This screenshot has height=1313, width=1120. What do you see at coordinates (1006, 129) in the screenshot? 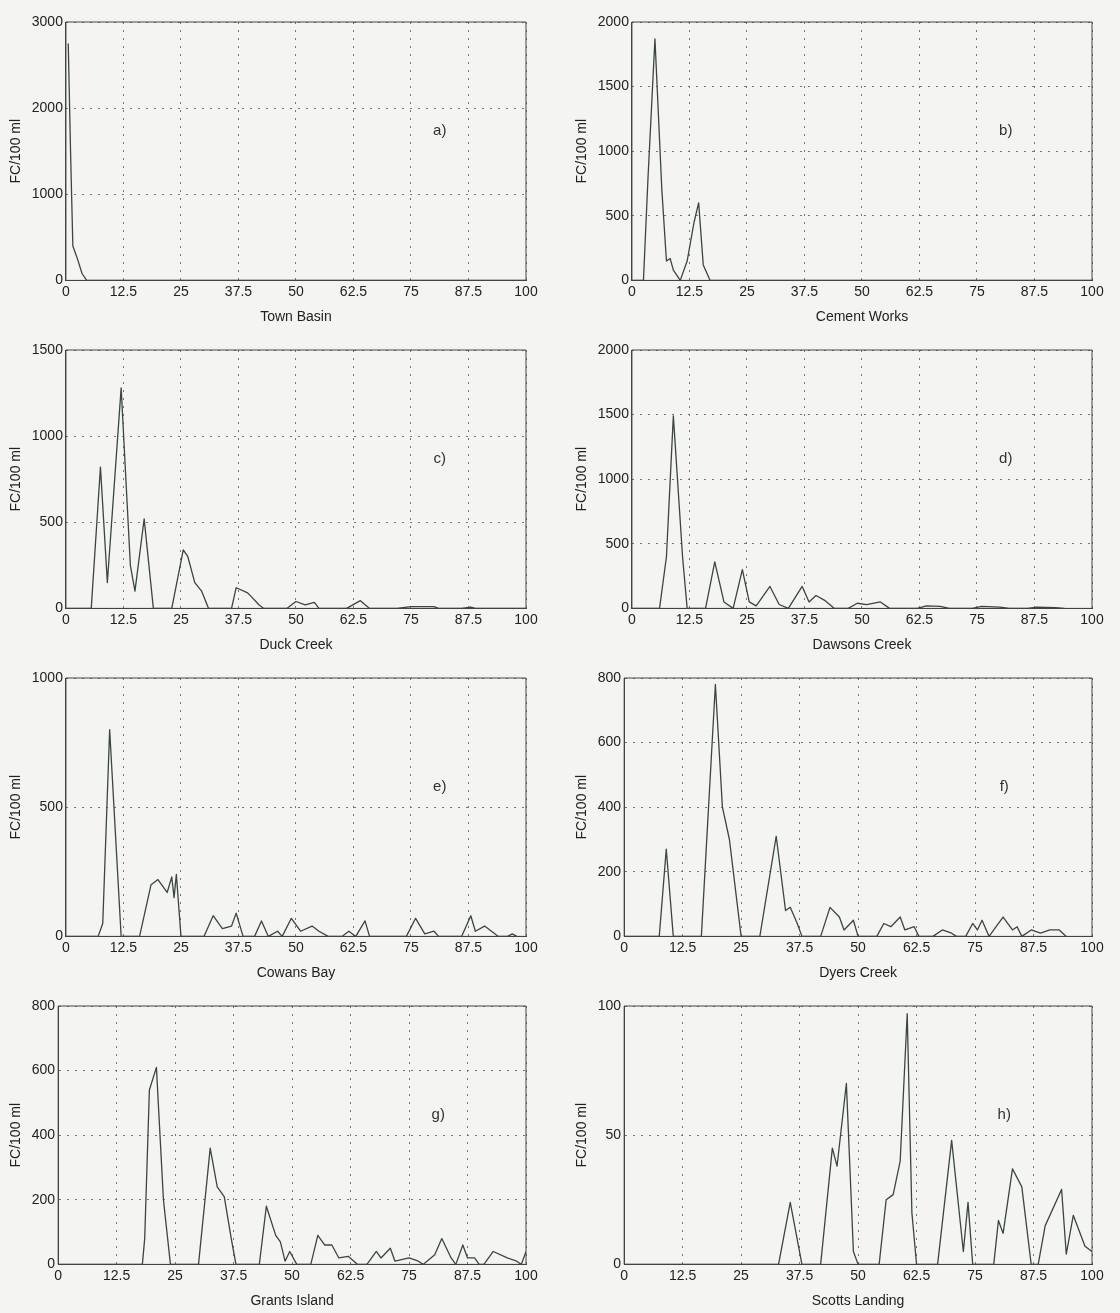
I see `annotation: b)` at bounding box center [1006, 129].